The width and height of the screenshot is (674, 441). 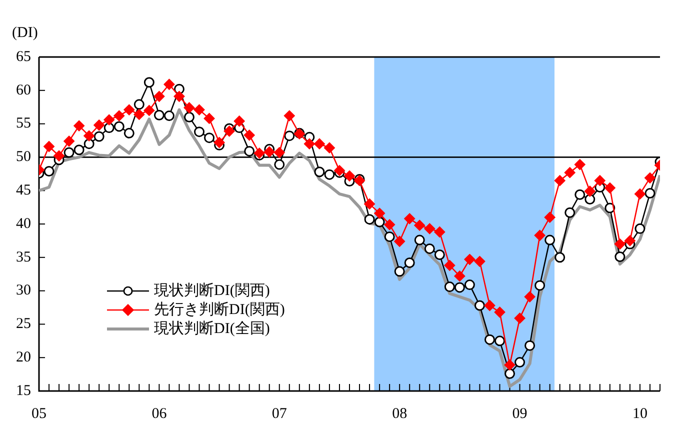 What do you see at coordinates (23, 56) in the screenshot?
I see `y-tick-label: 65` at bounding box center [23, 56].